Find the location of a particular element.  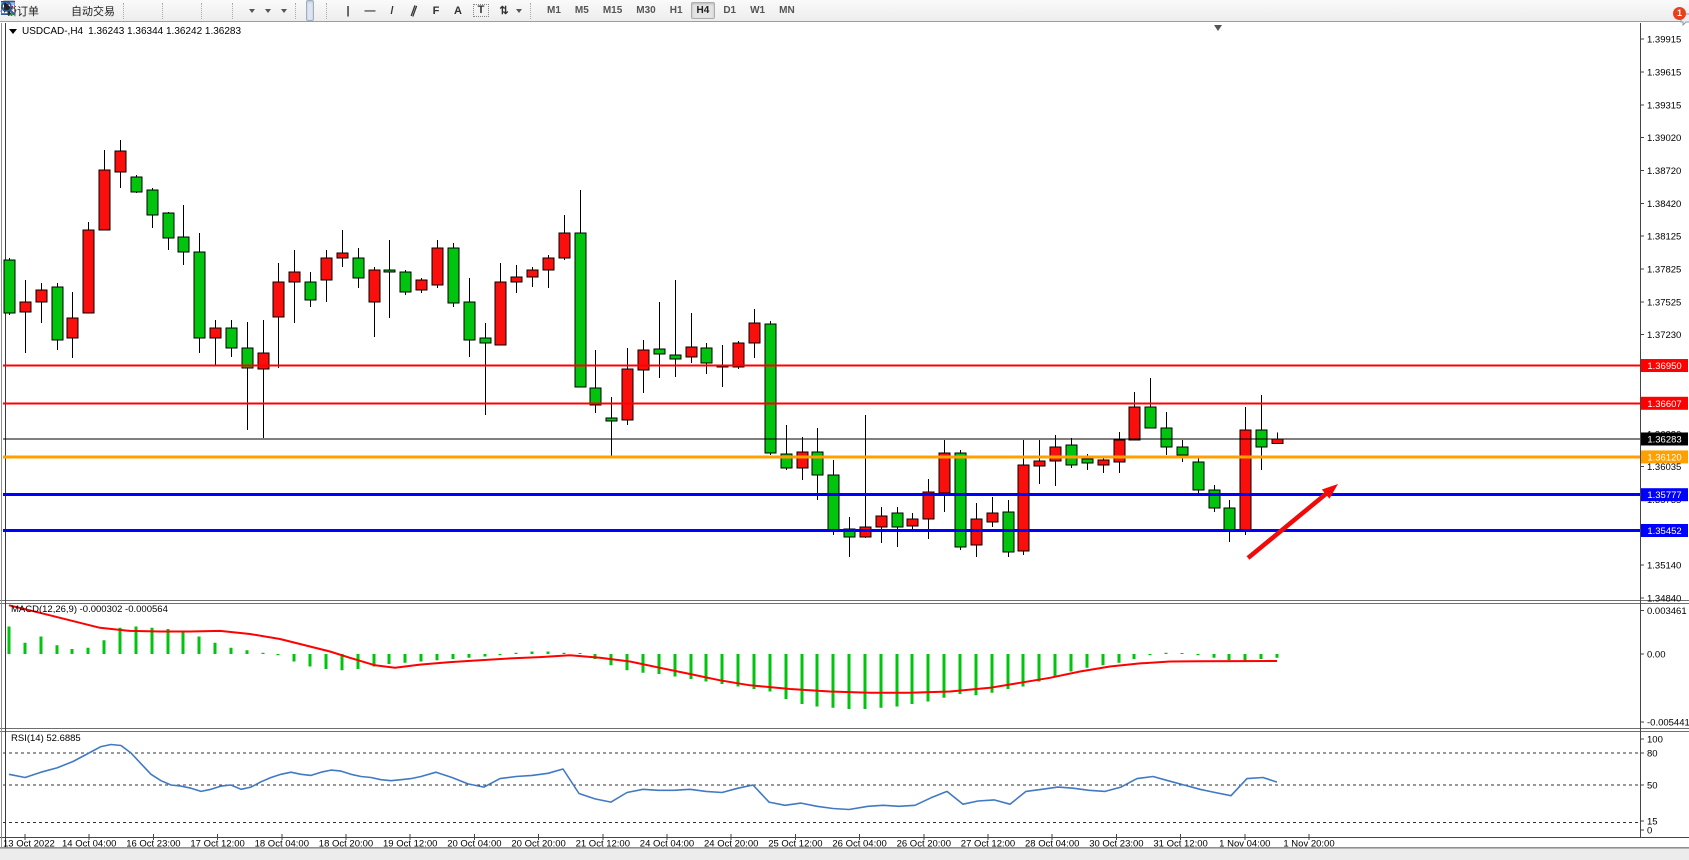

search-icon is located at coordinates (8, 8).